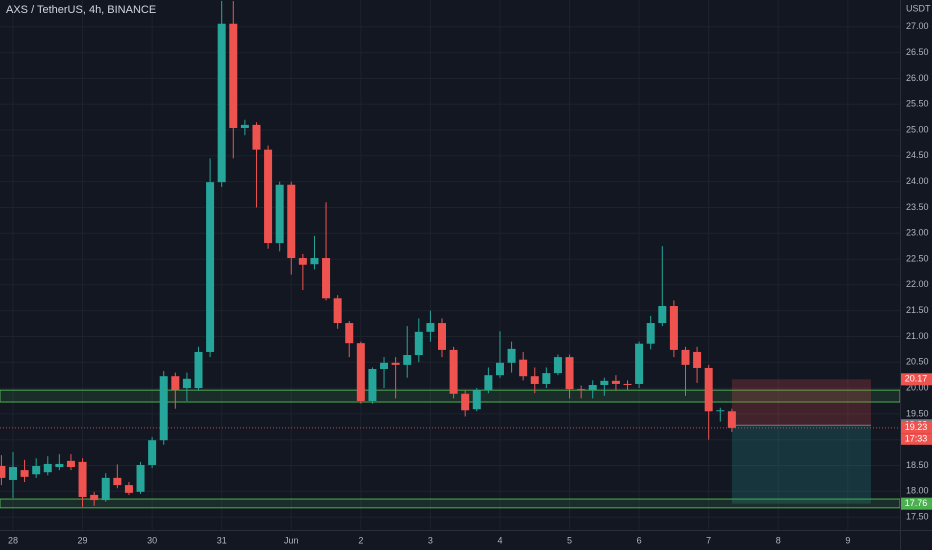  Describe the element at coordinates (639, 540) in the screenshot. I see `x-tick-label: 6` at that location.